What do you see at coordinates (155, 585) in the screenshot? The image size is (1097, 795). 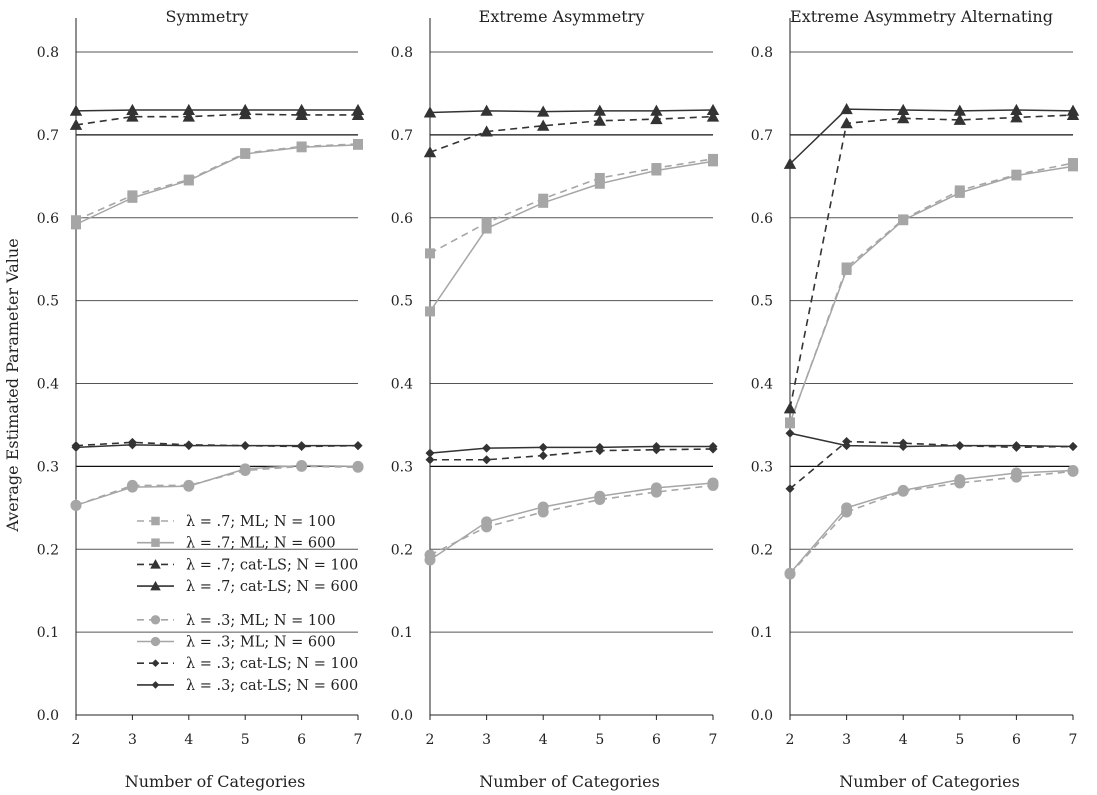 I see `legend-swatch-triangle` at bounding box center [155, 585].